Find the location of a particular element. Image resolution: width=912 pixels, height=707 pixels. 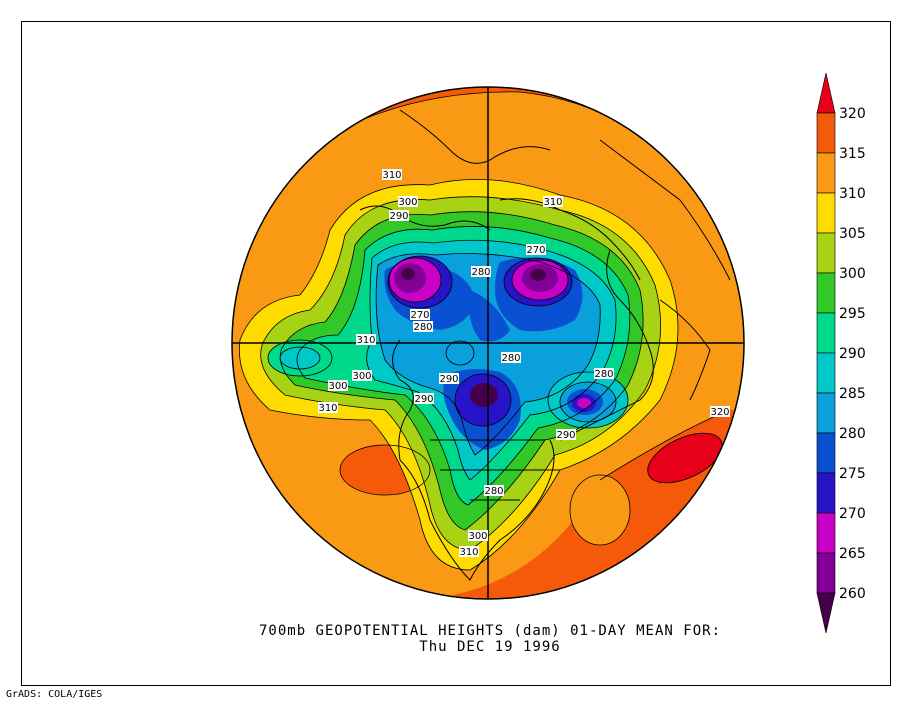

colorbar-label: 315 is located at coordinates (852, 154).